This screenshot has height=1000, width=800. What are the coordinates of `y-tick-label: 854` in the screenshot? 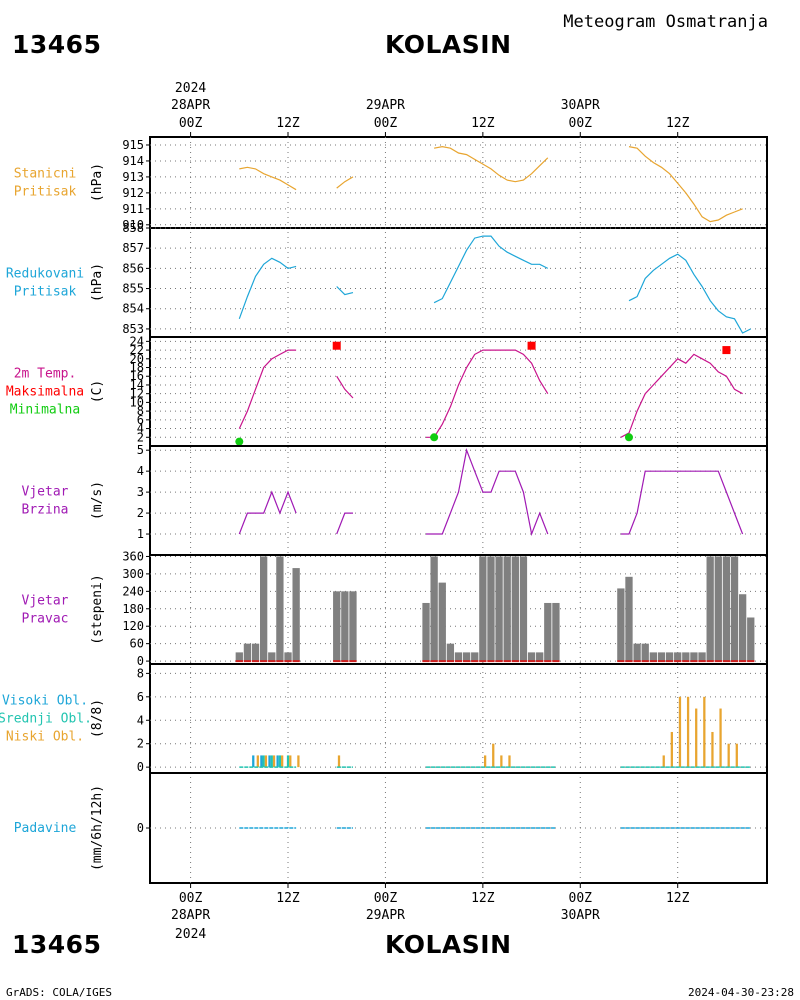 It's located at (133, 309).